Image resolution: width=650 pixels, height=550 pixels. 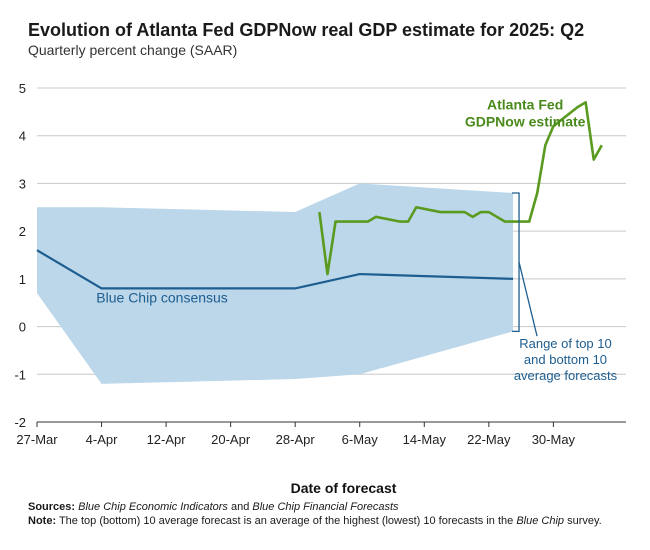 I want to click on range-leader-line, so click(x=528, y=299).